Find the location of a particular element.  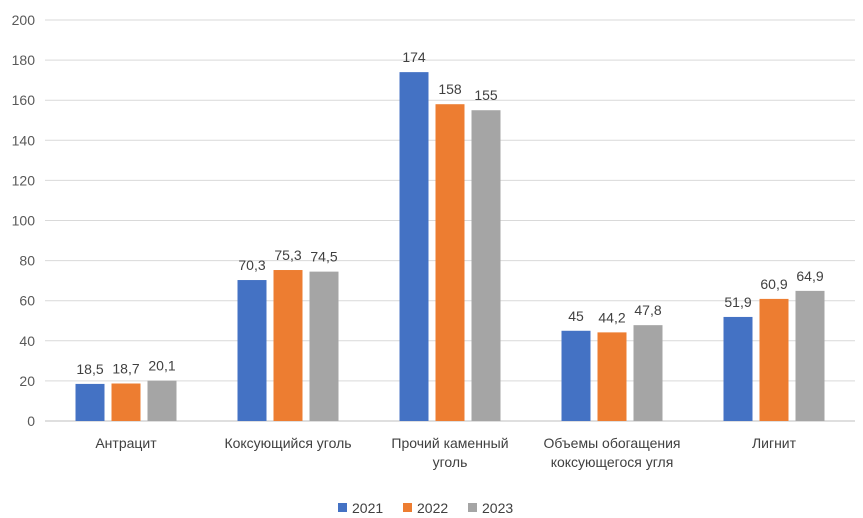

y-tick-label: 180 is located at coordinates (24, 60).